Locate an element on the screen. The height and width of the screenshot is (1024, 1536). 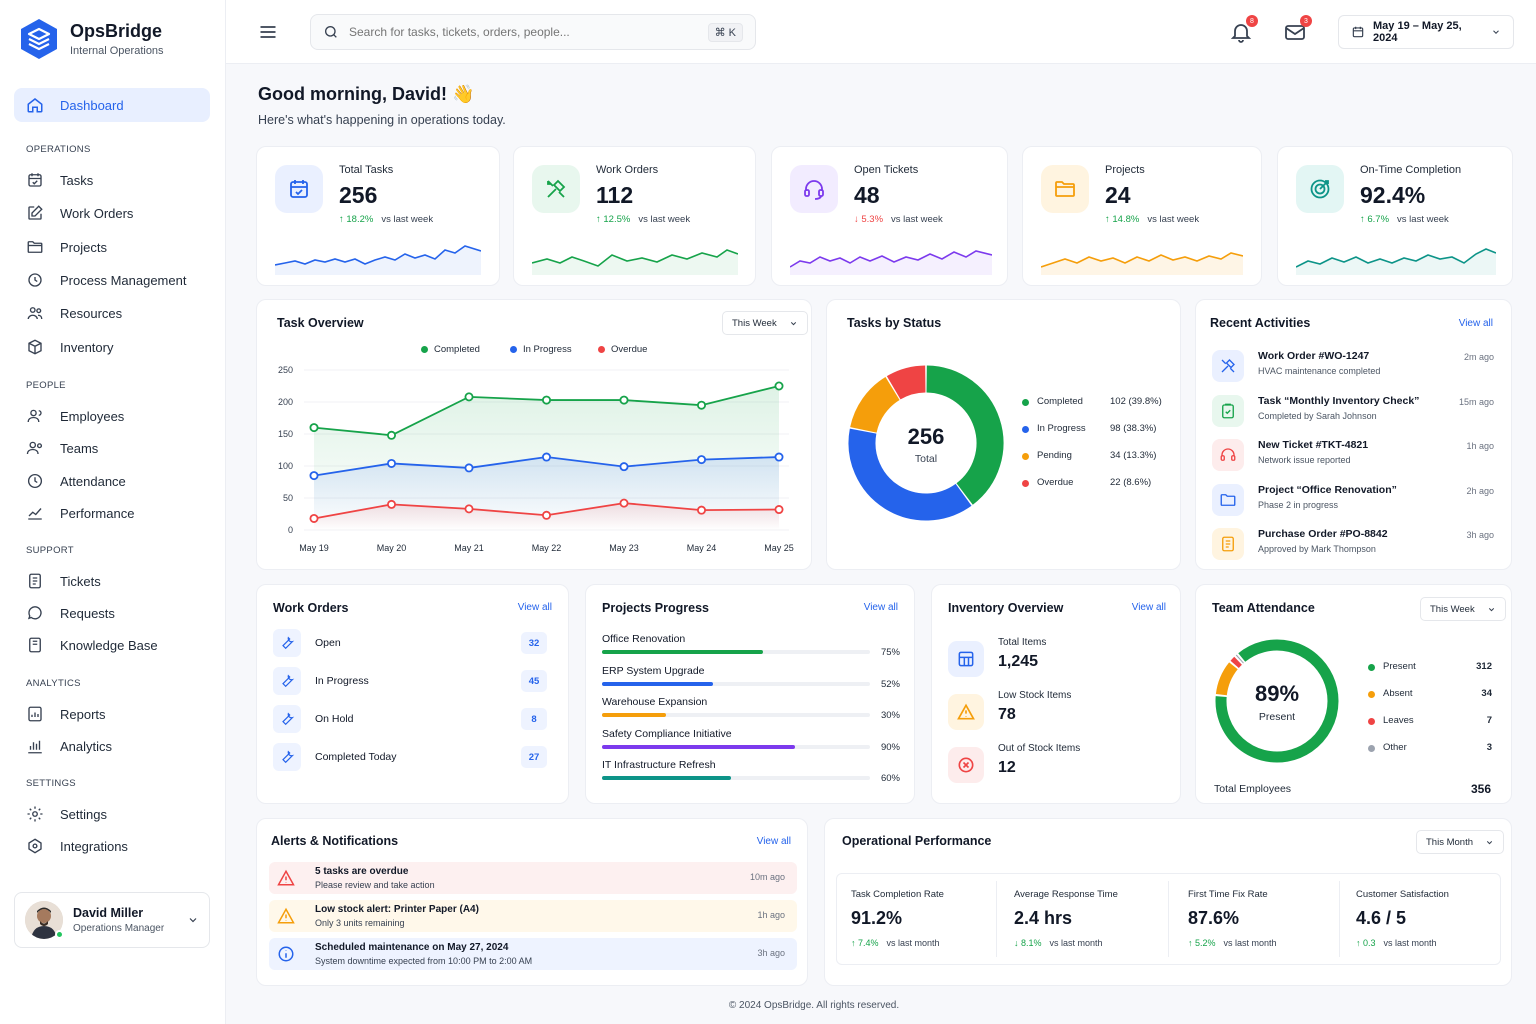
activity-time: 2m ago is located at coordinates (1478, 357).